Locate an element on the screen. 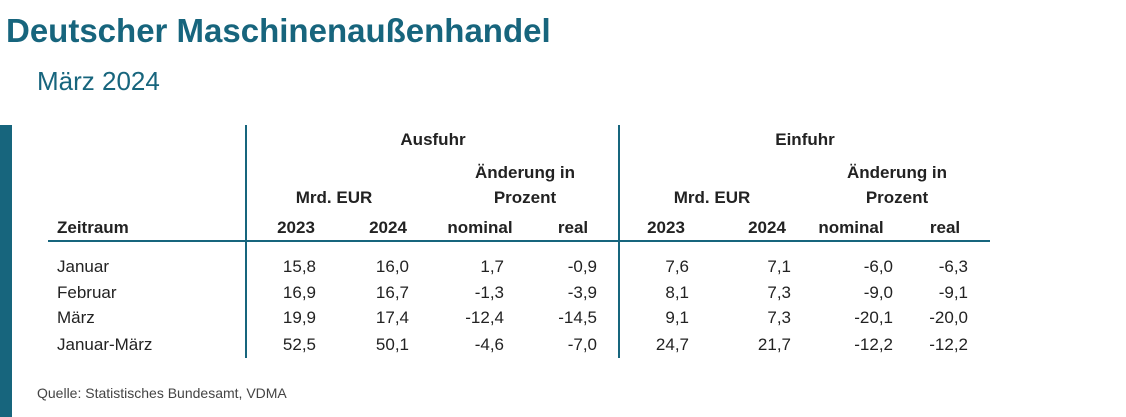  table-cell: 19,9 is located at coordinates (299, 317).